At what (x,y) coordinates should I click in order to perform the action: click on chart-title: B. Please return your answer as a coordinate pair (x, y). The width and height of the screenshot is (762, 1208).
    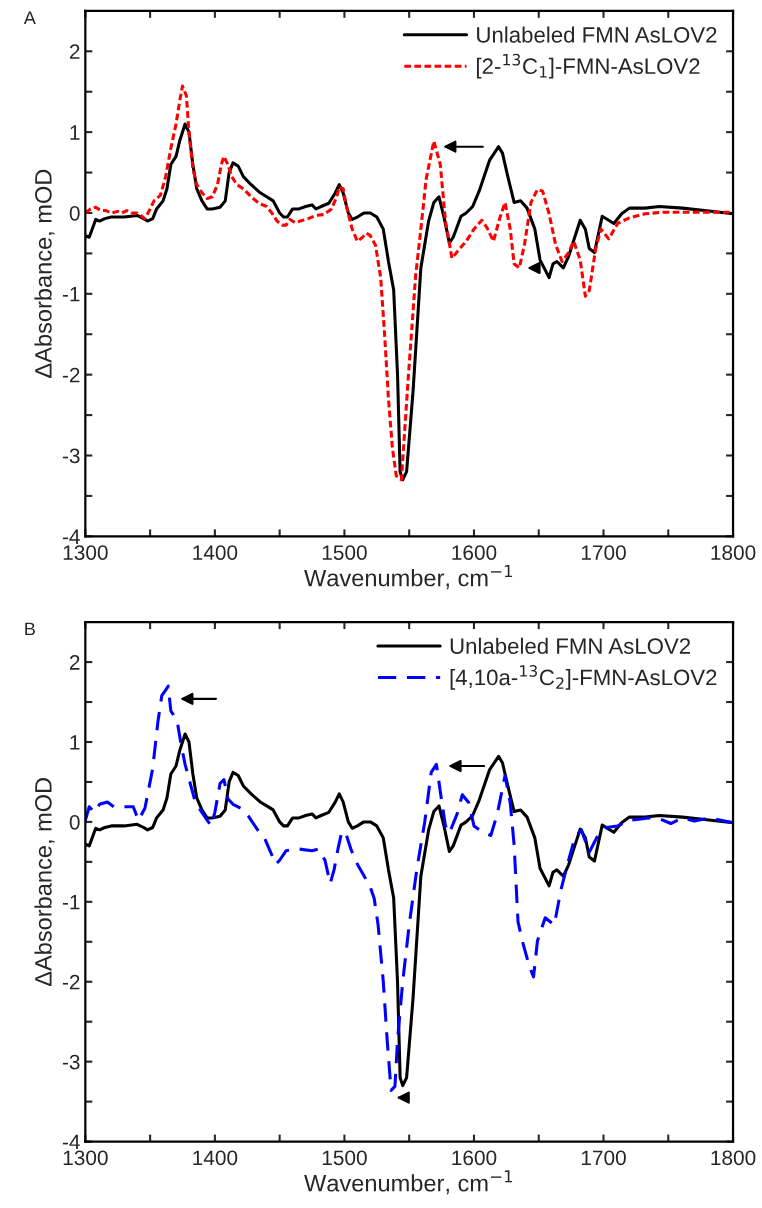
    Looking at the image, I should click on (30, 629).